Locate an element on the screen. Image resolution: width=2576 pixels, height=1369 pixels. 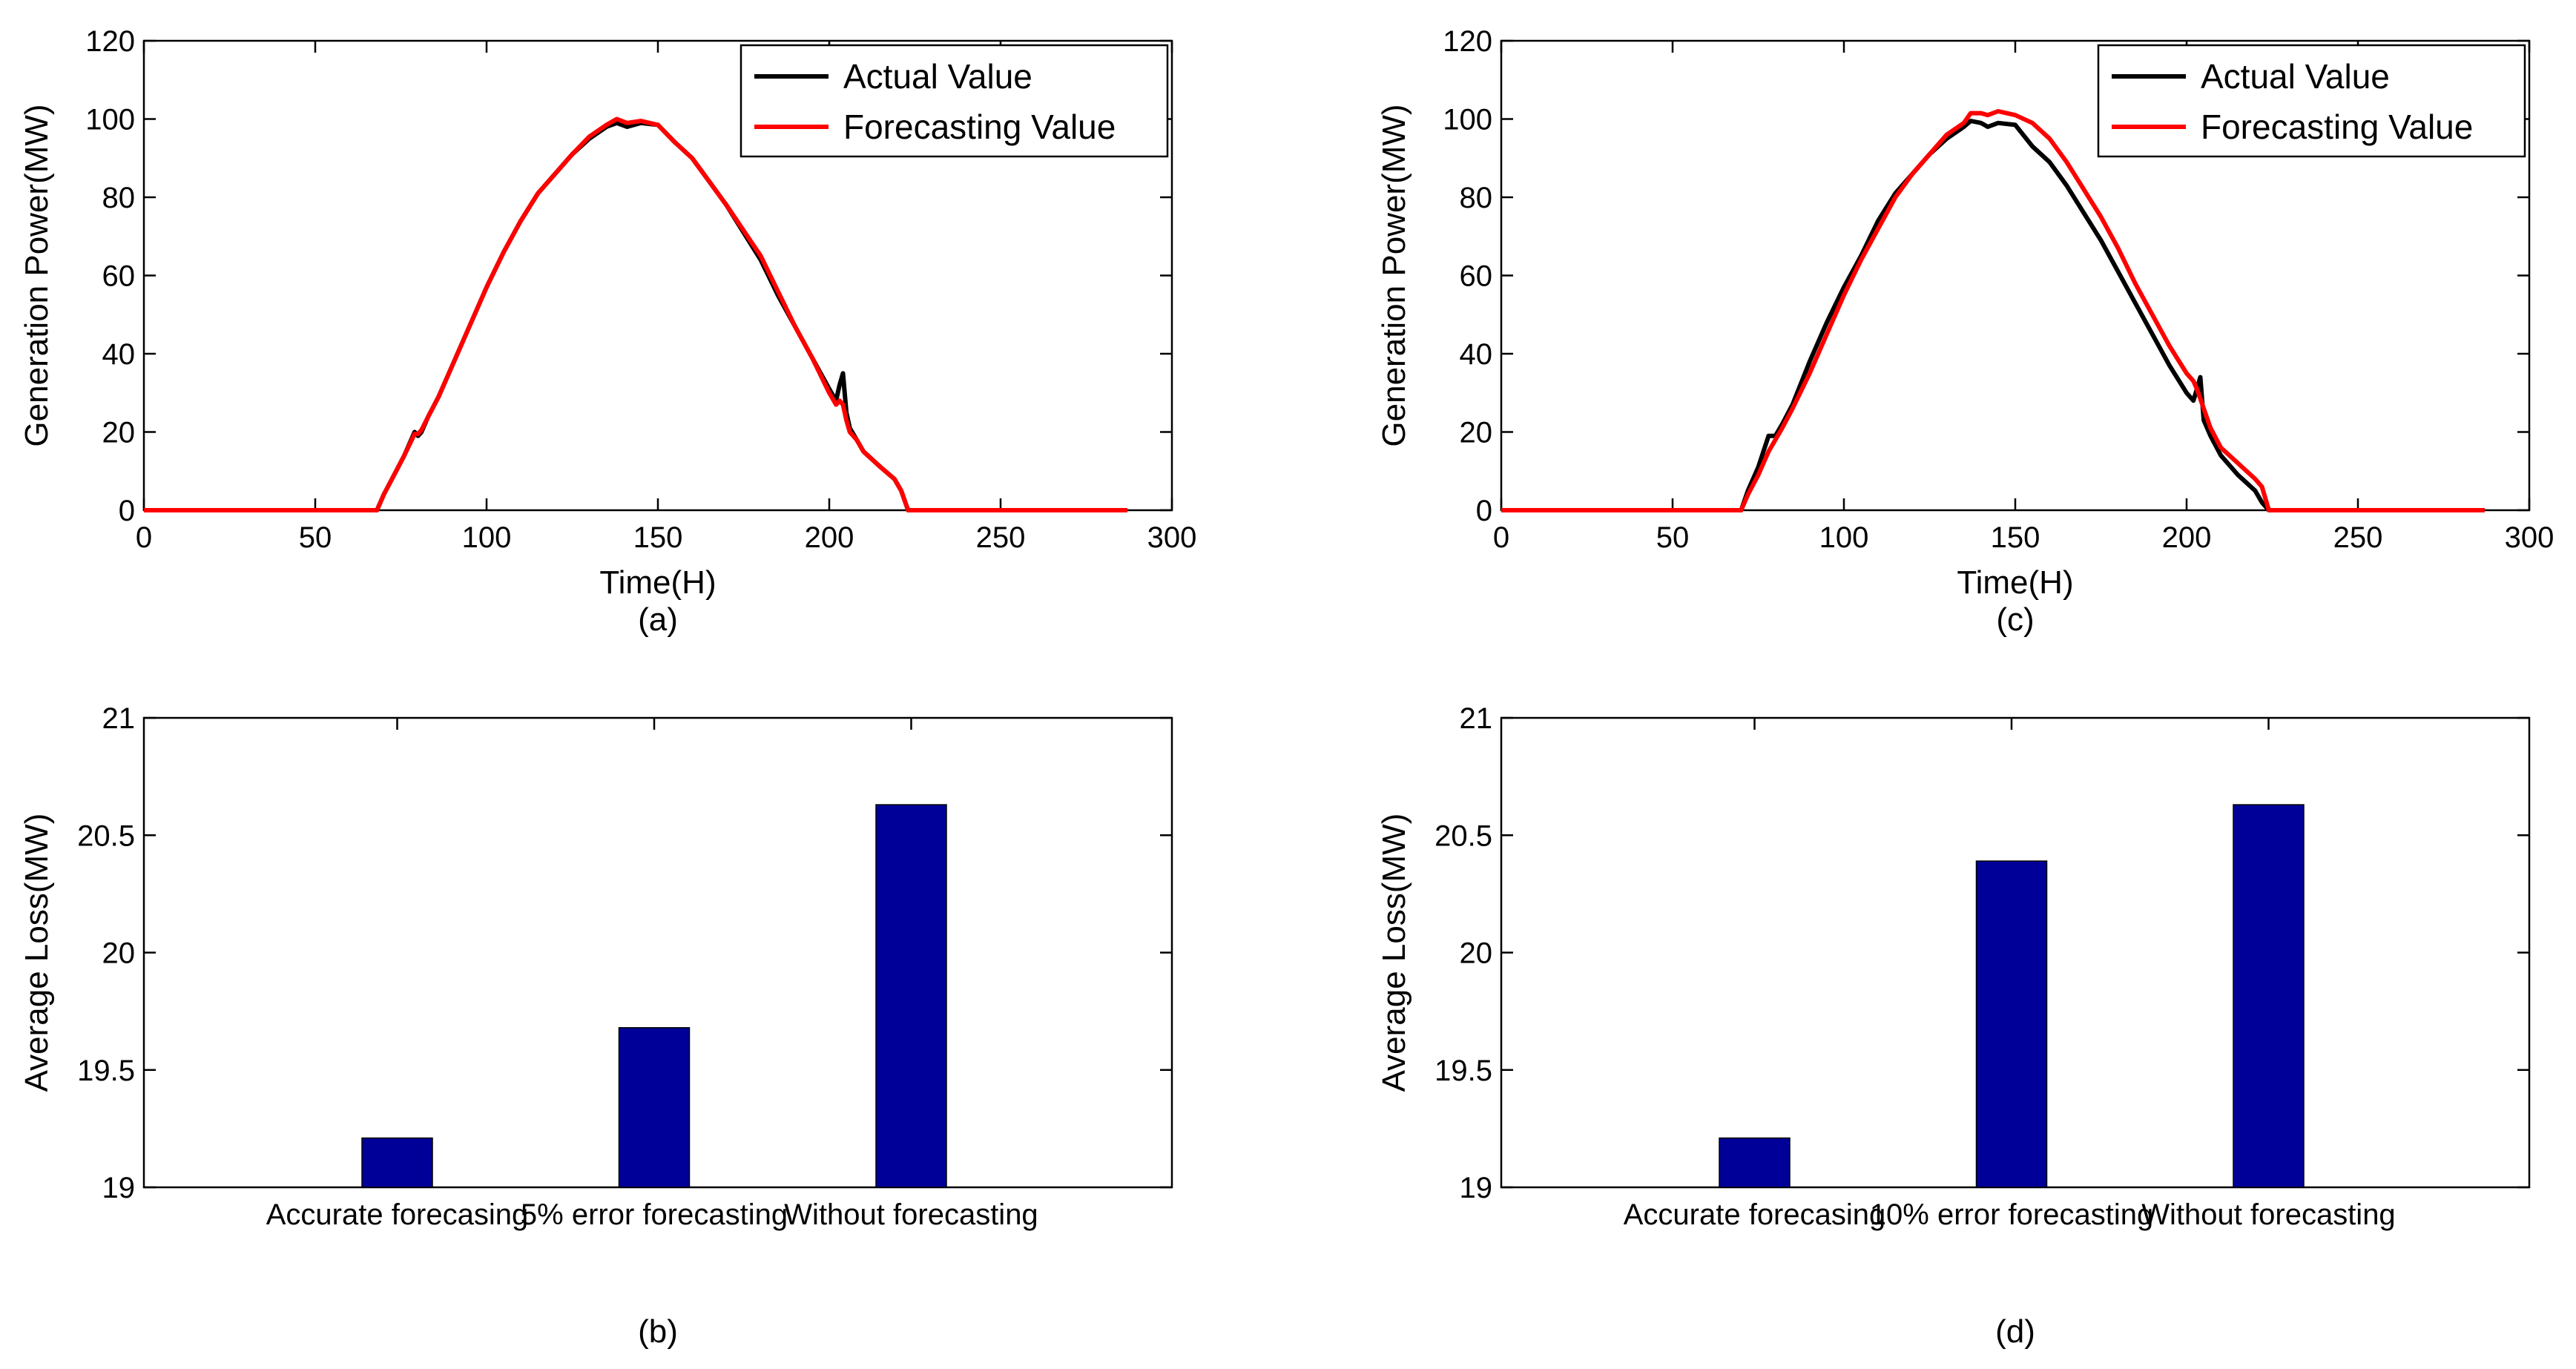
panel-label: (b) is located at coordinates (658, 1332).